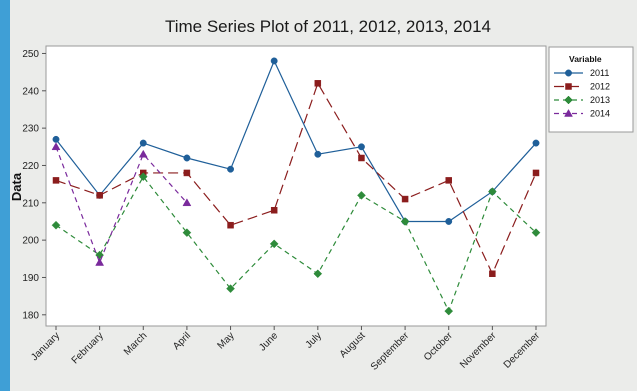  I want to click on x-tick-label: December, so click(522, 350).